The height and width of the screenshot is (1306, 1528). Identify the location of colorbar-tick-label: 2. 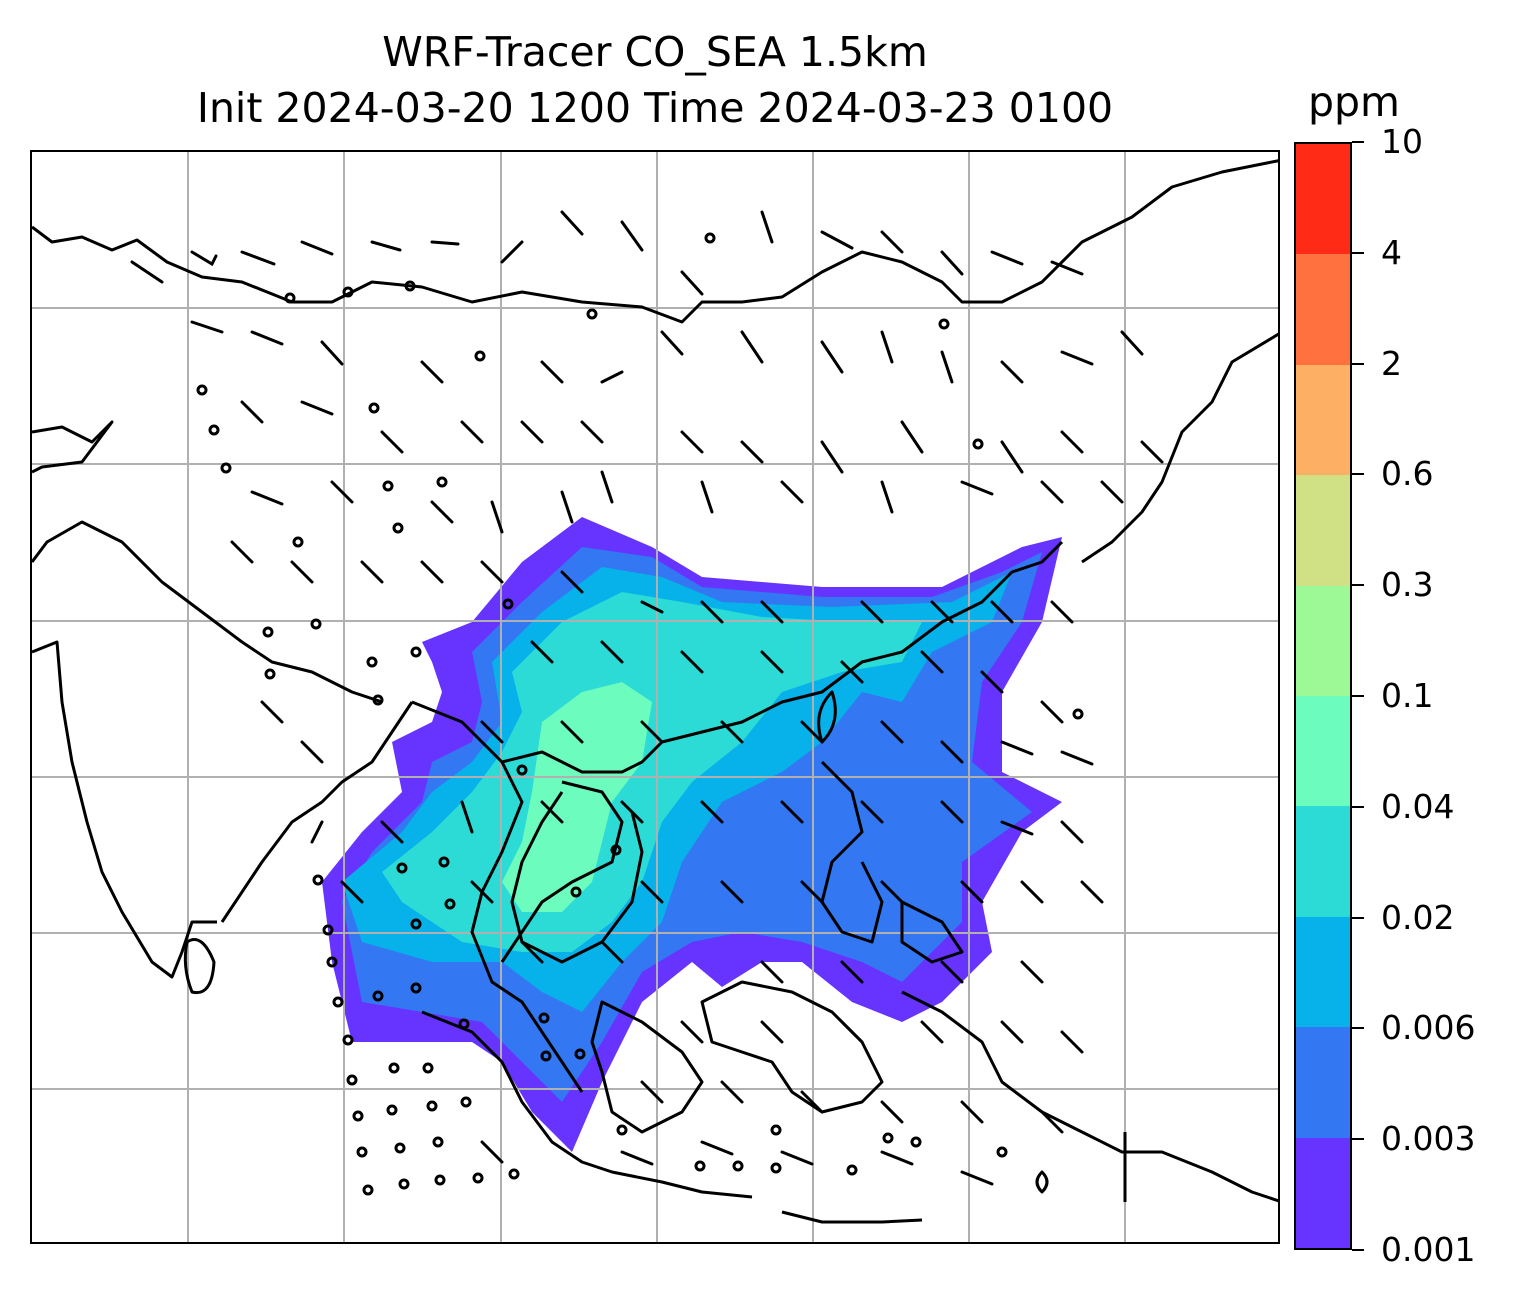
(1391, 363).